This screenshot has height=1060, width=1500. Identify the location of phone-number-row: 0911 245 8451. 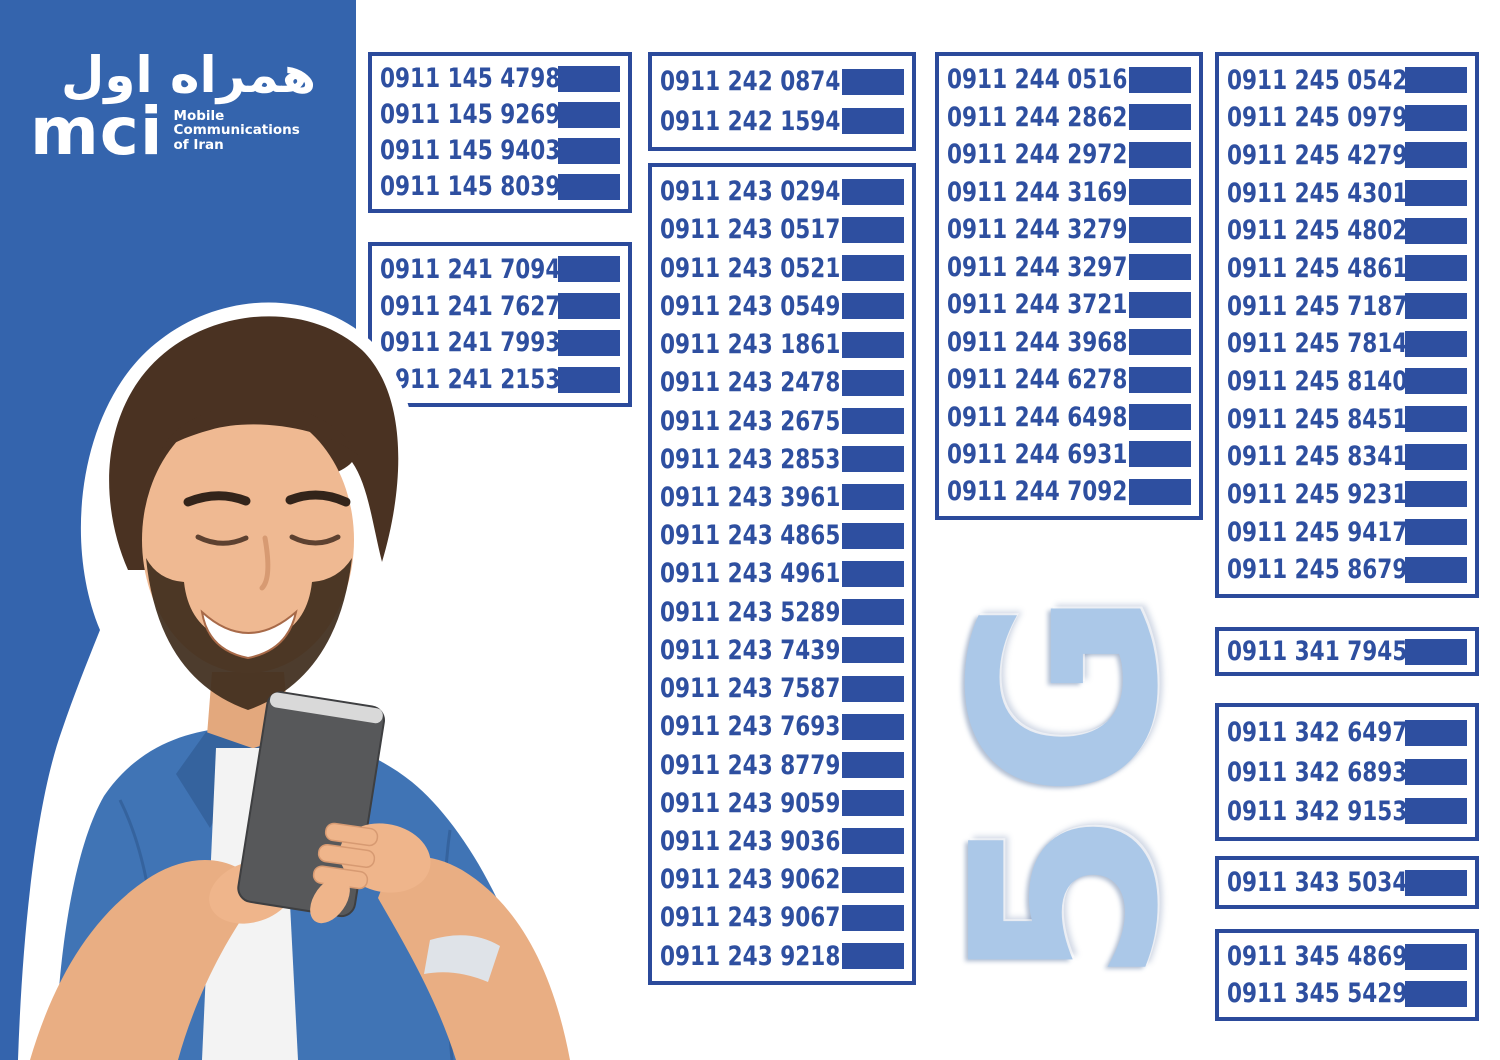
(1347, 419).